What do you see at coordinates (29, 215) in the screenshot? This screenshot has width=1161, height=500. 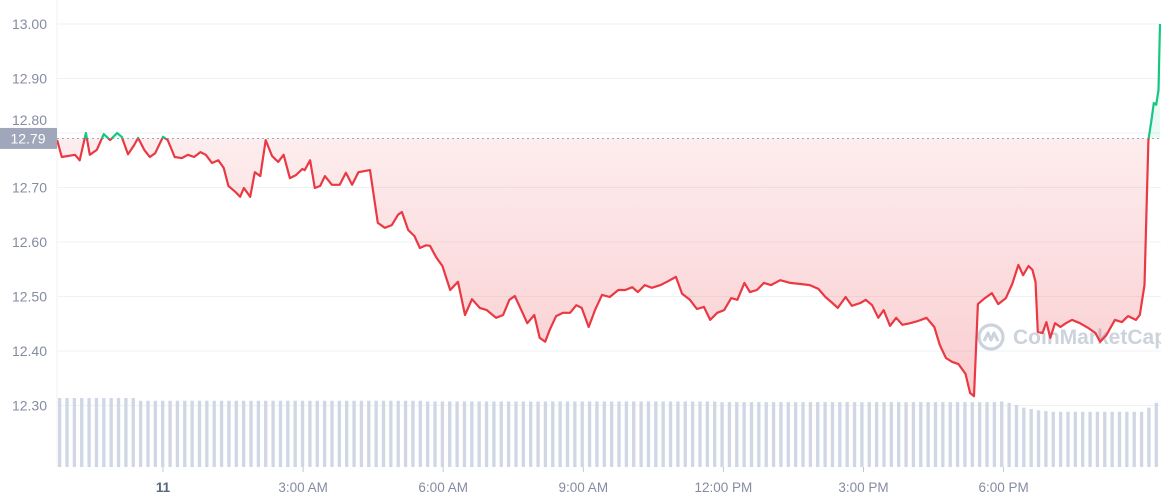 I see `y-axis: 13.00 12.90 12.80 12.70 12.60 12.50 12.40 12.30` at bounding box center [29, 215].